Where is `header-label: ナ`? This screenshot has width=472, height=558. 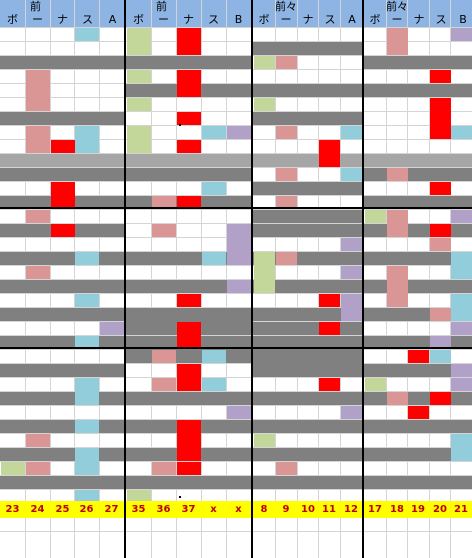
header-label: ナ is located at coordinates (62, 19).